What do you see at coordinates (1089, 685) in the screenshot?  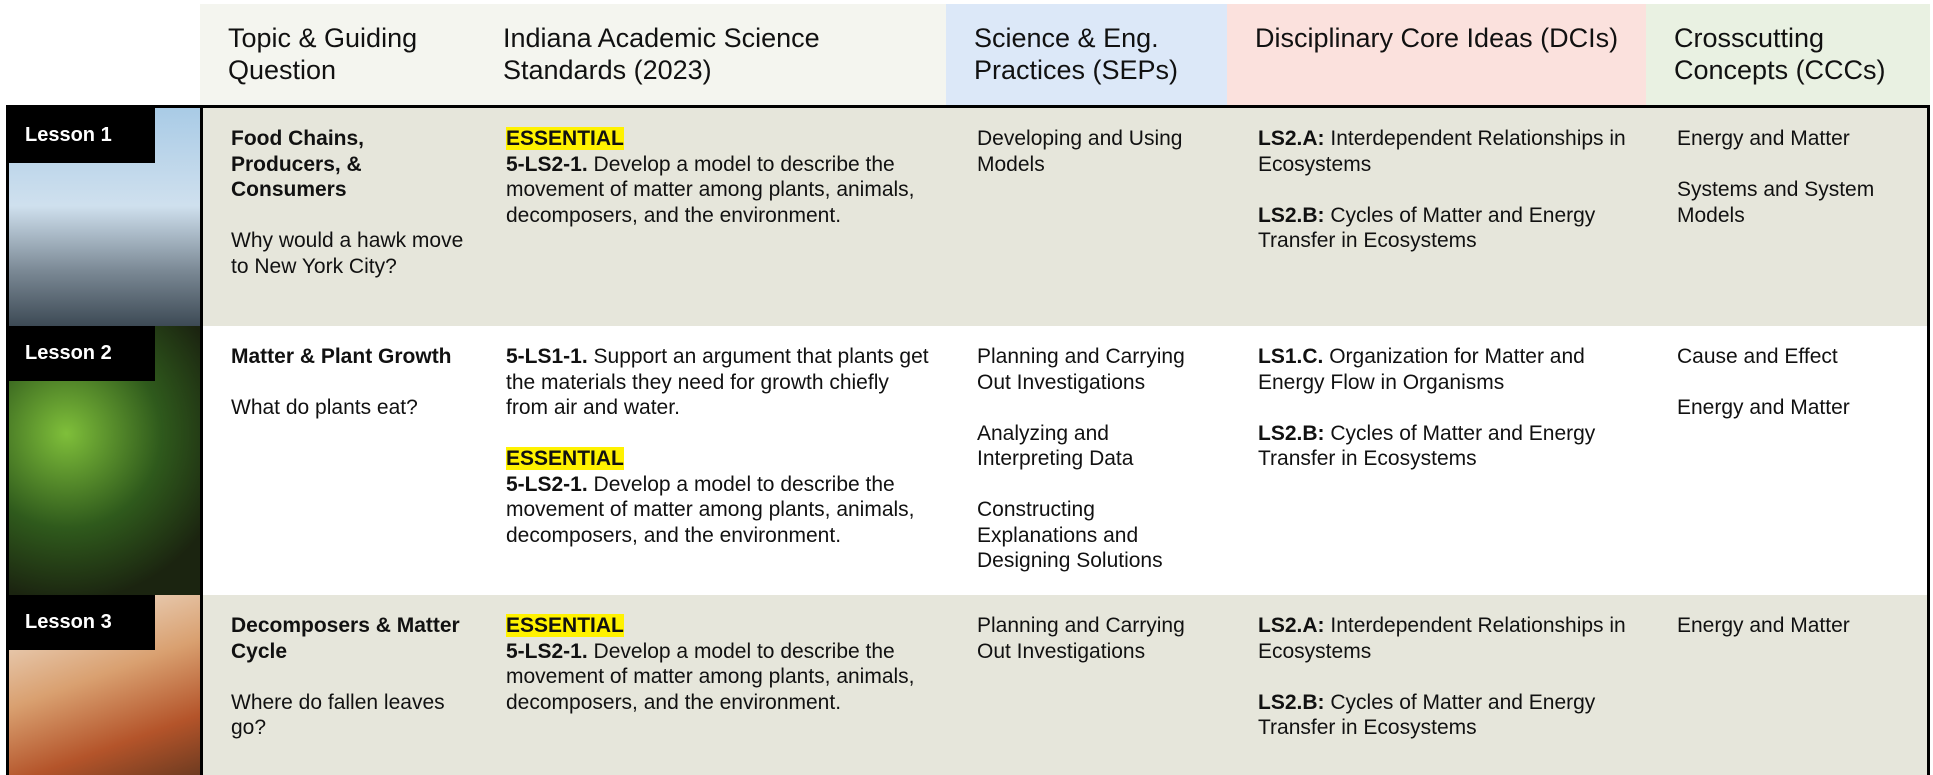 I see `cell: Planning and Carrying Out Investigations` at bounding box center [1089, 685].